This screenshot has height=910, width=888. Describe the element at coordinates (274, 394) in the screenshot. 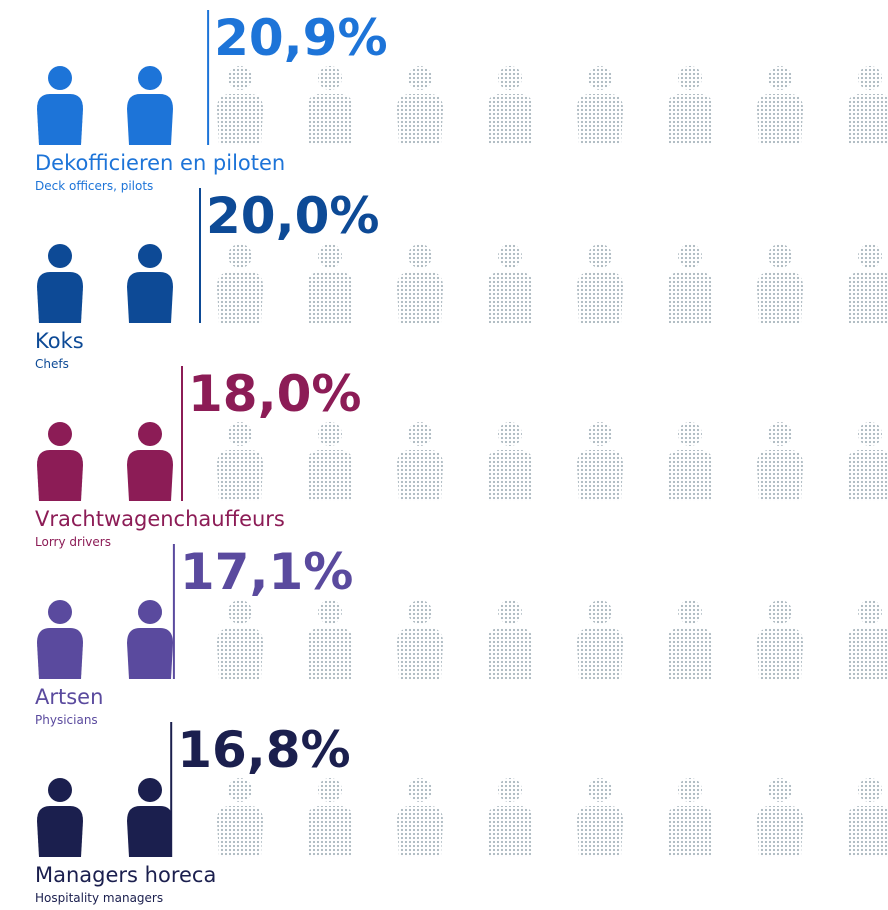

I see `value-label: 18,0%` at that location.